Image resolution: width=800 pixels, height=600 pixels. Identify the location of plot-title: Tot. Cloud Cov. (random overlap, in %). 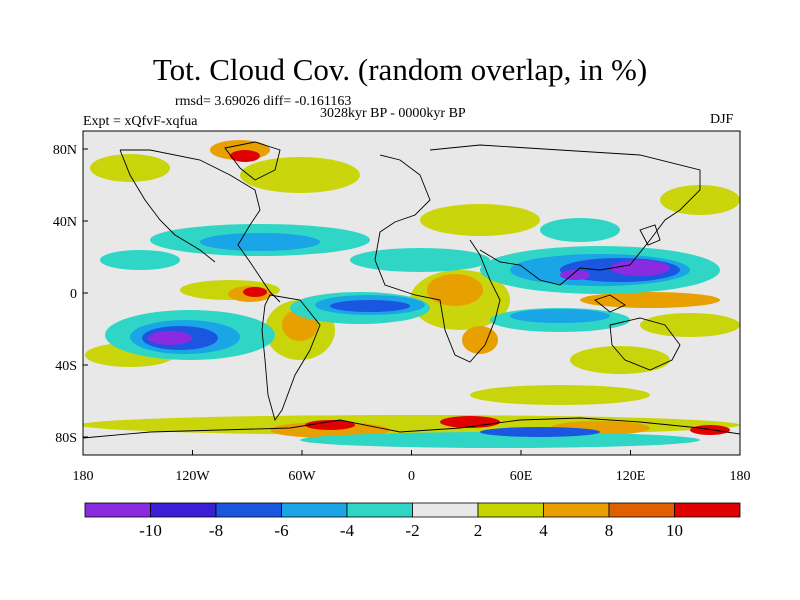
(400, 69).